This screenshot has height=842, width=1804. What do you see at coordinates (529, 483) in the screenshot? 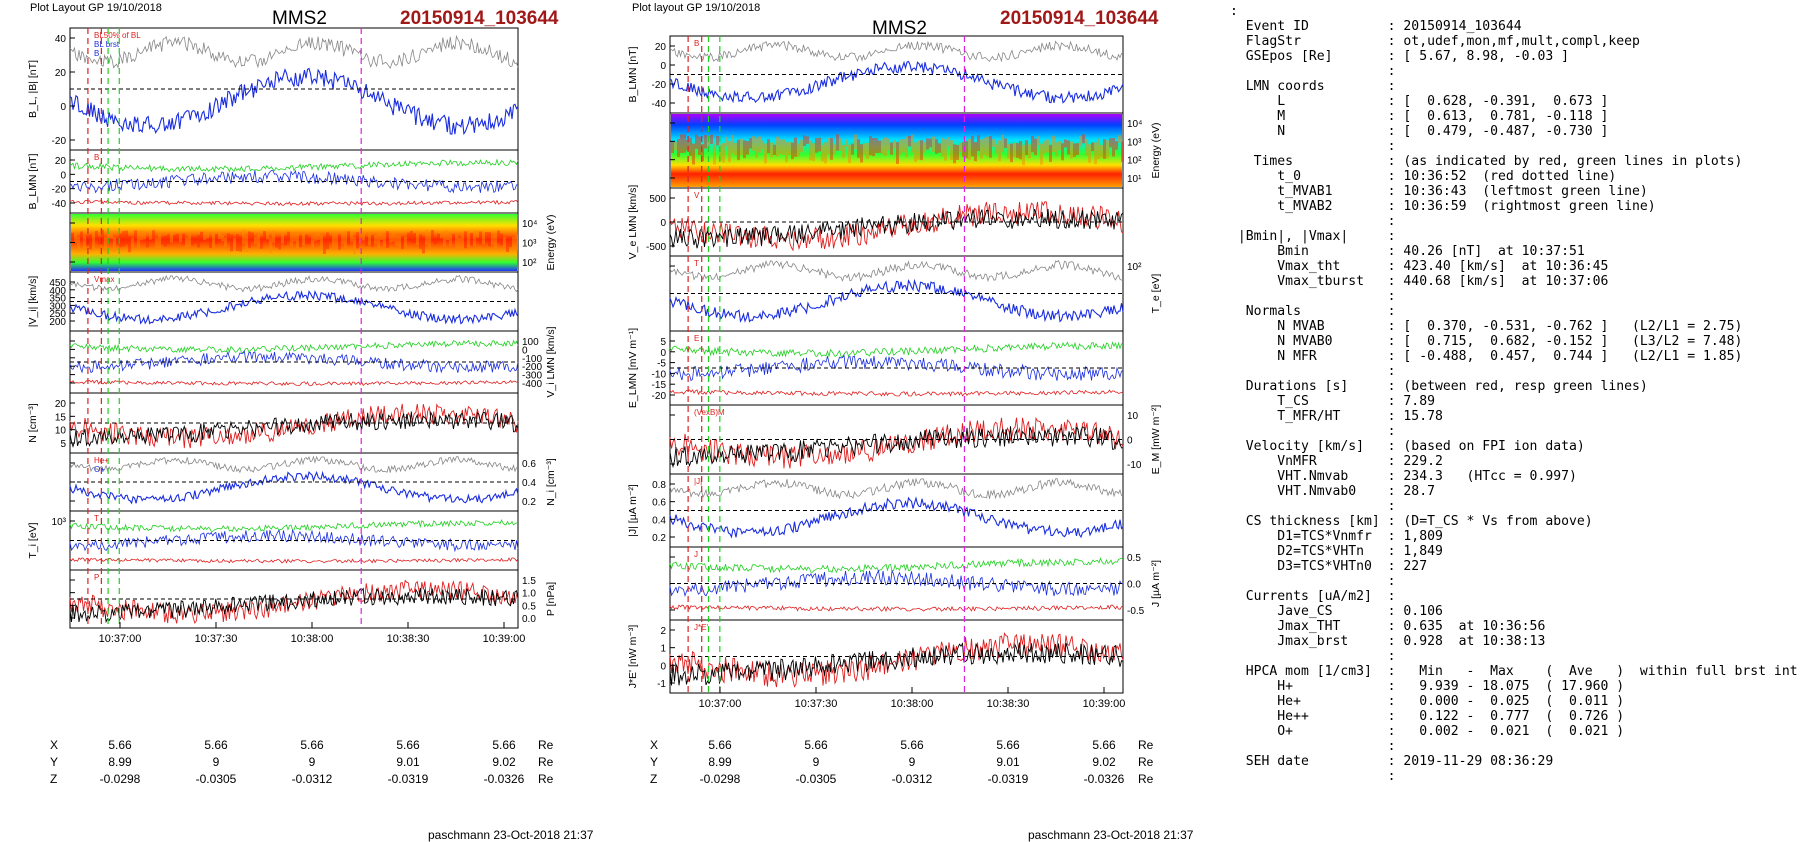
I see `panel-7-tick-label: 0.4` at bounding box center [529, 483].